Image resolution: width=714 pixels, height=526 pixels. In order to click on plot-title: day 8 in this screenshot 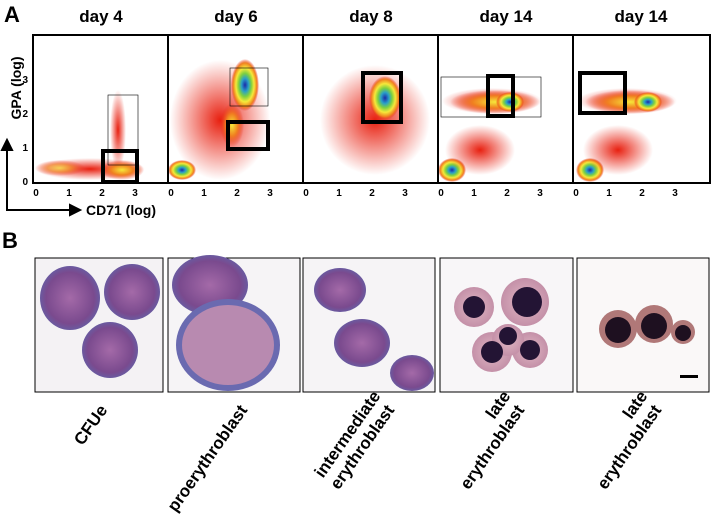, I will do `click(370, 16)`.